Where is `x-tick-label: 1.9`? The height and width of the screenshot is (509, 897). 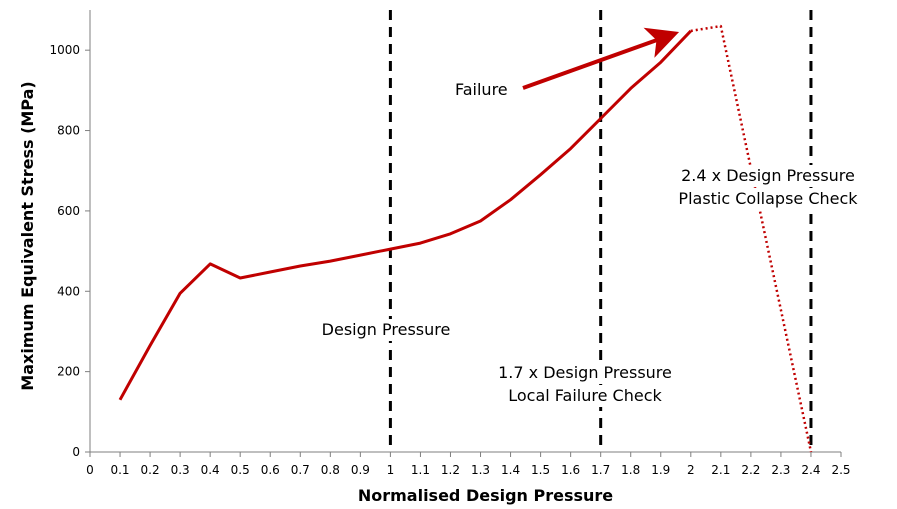 x-tick-label: 1.9 is located at coordinates (660, 470).